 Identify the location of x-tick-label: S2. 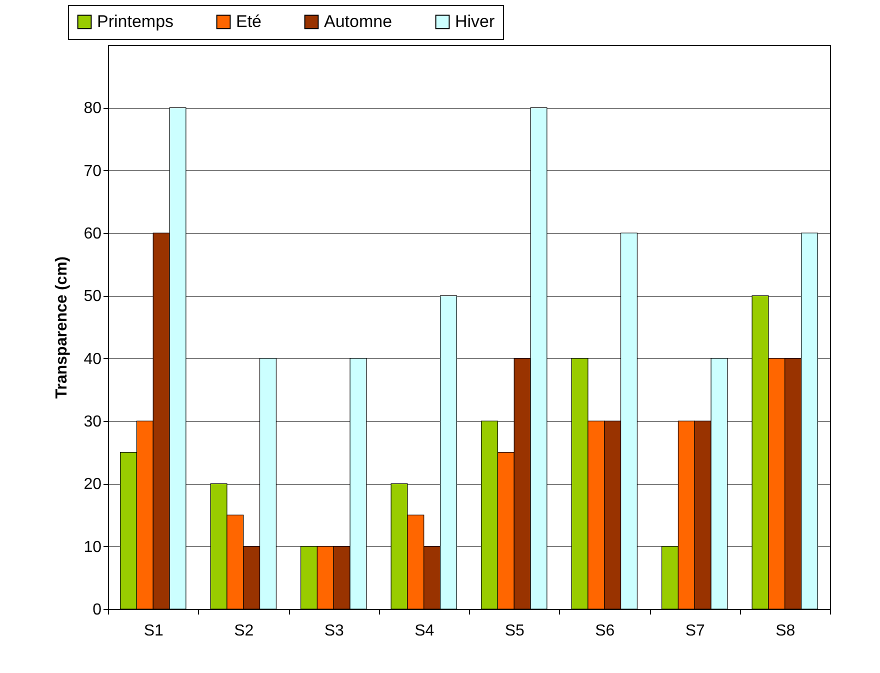
(244, 631).